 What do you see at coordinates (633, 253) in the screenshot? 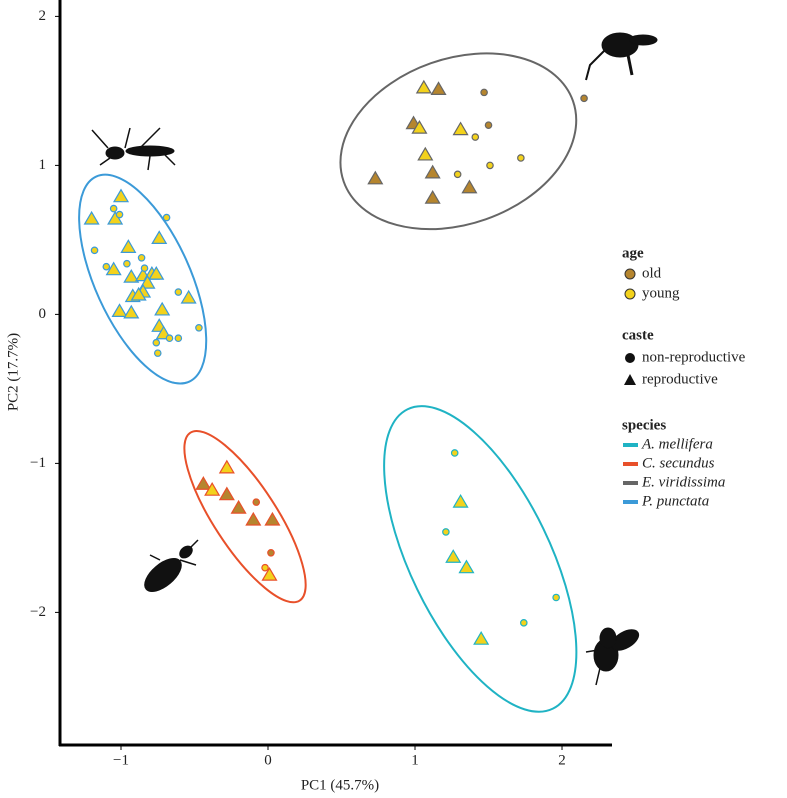
I see `legend-title: age` at bounding box center [633, 253].